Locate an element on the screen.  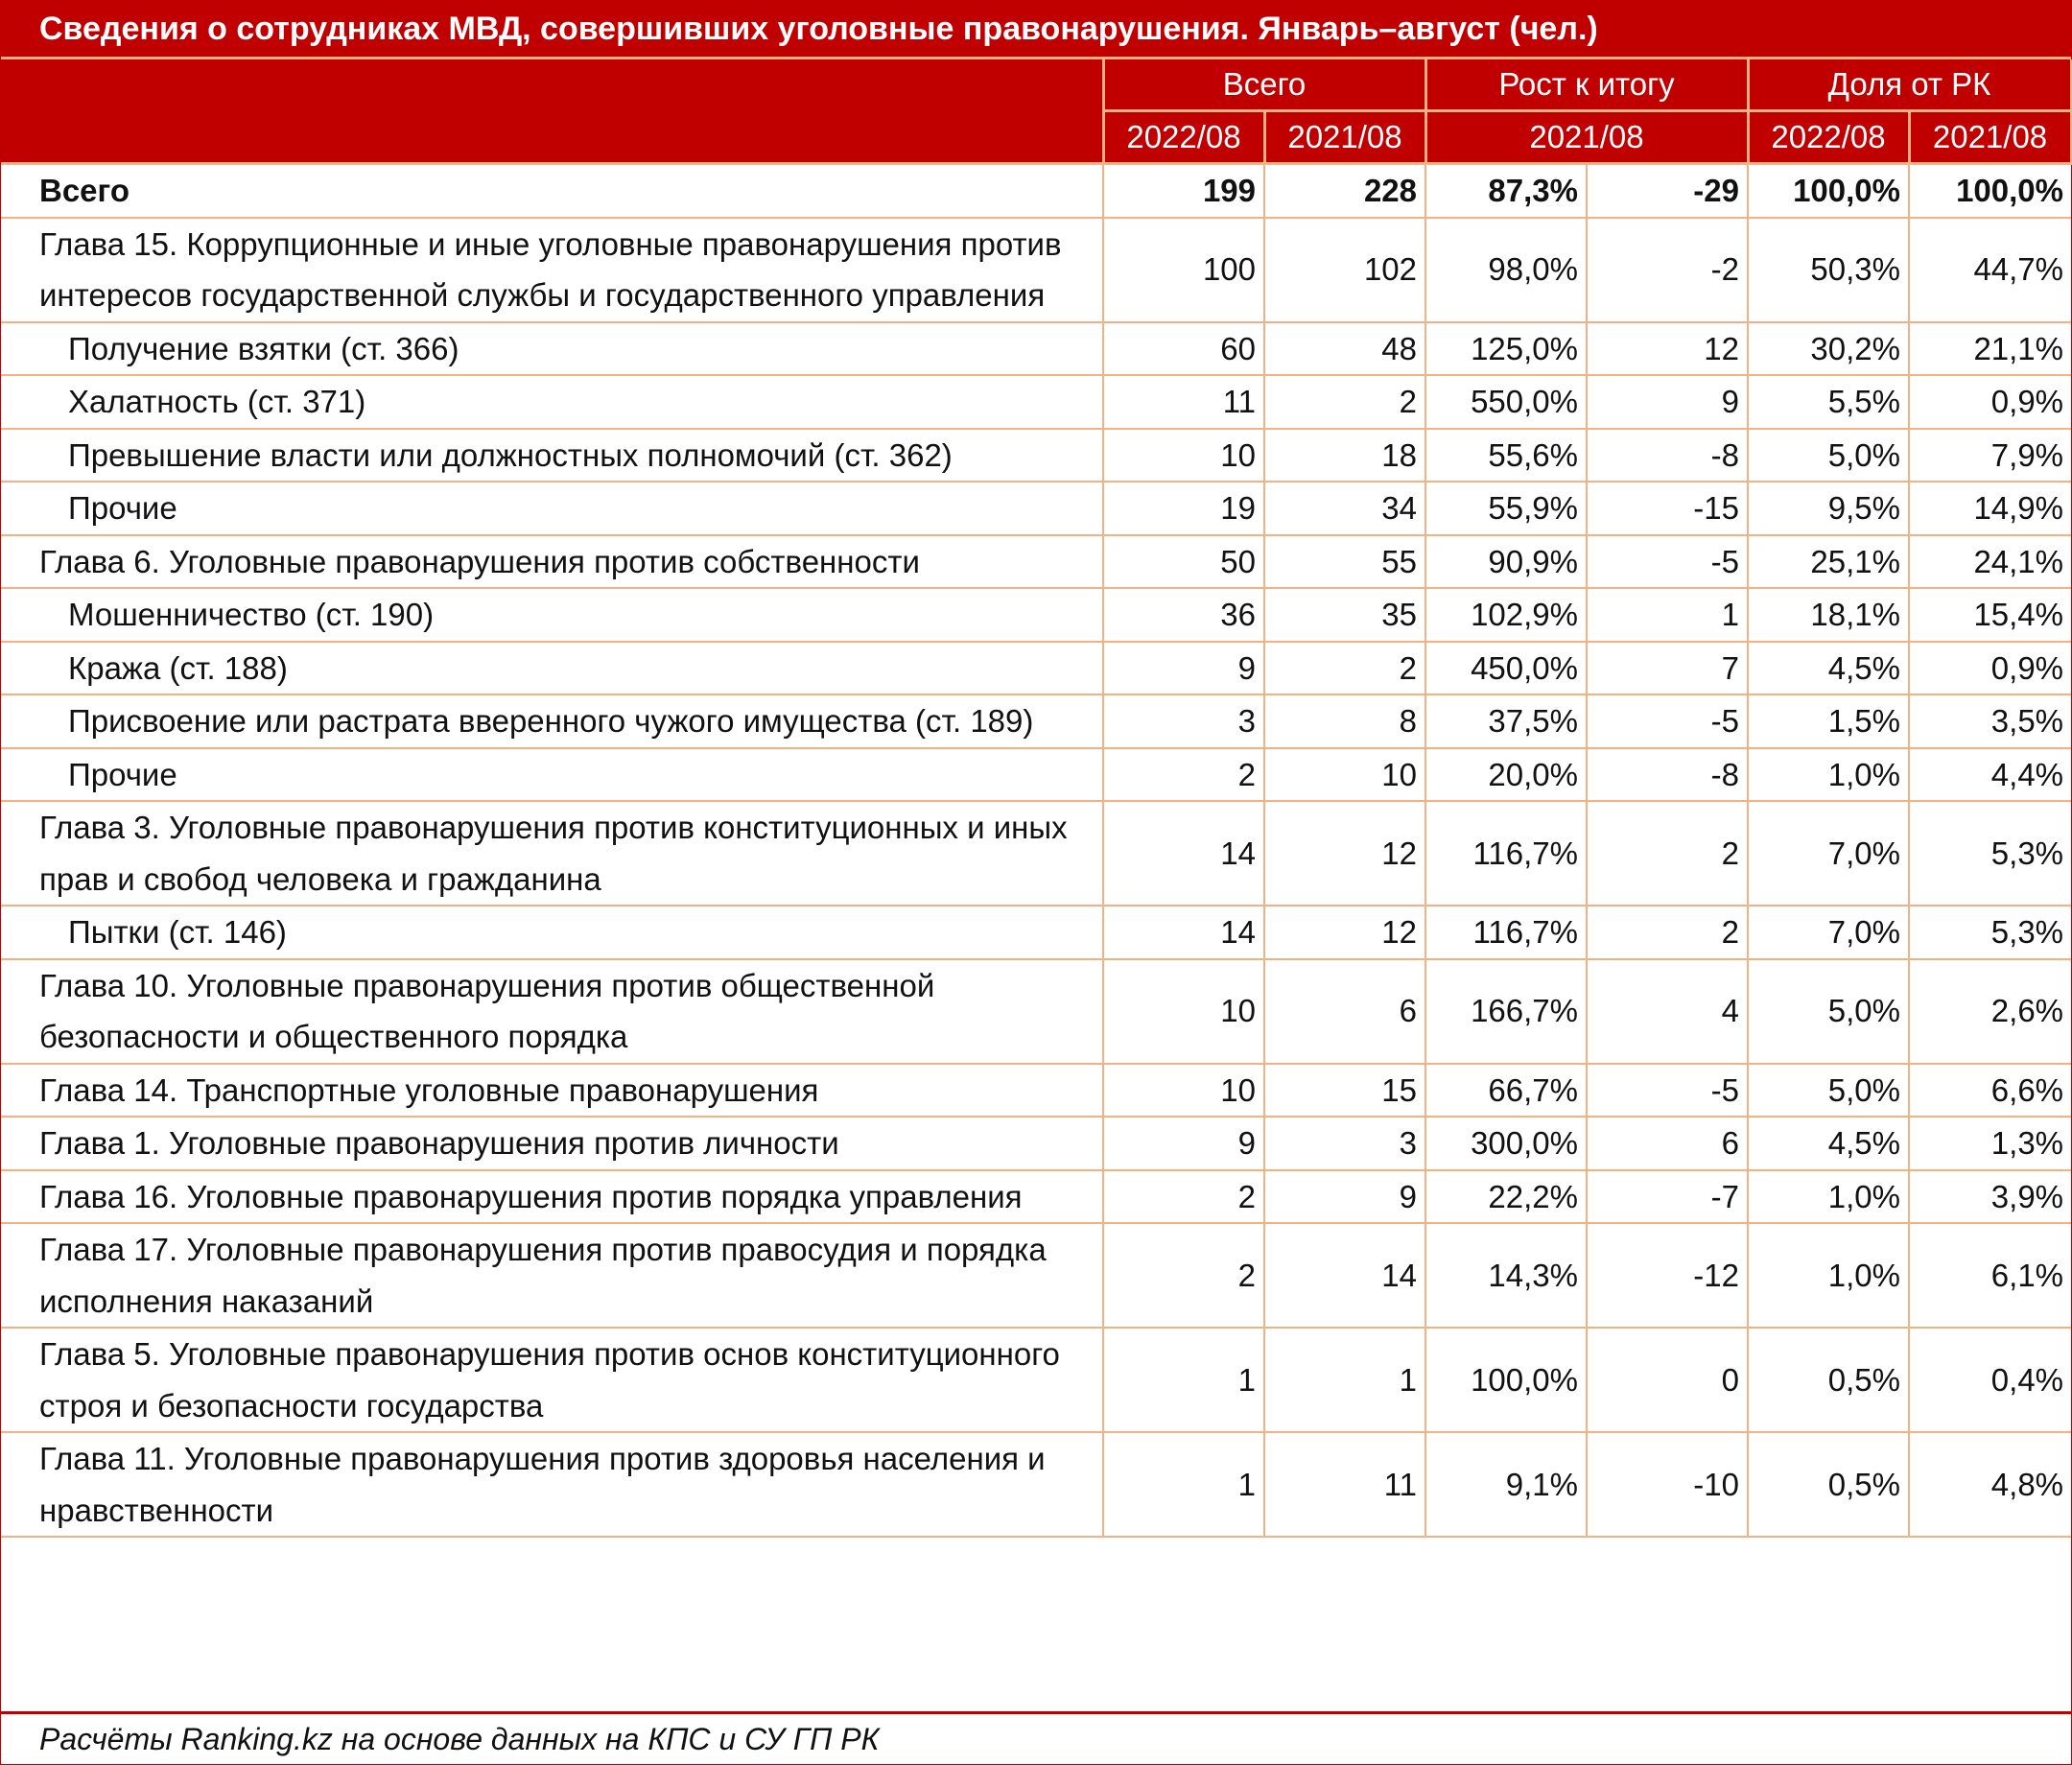
row-label: Прочие is located at coordinates (552, 508).